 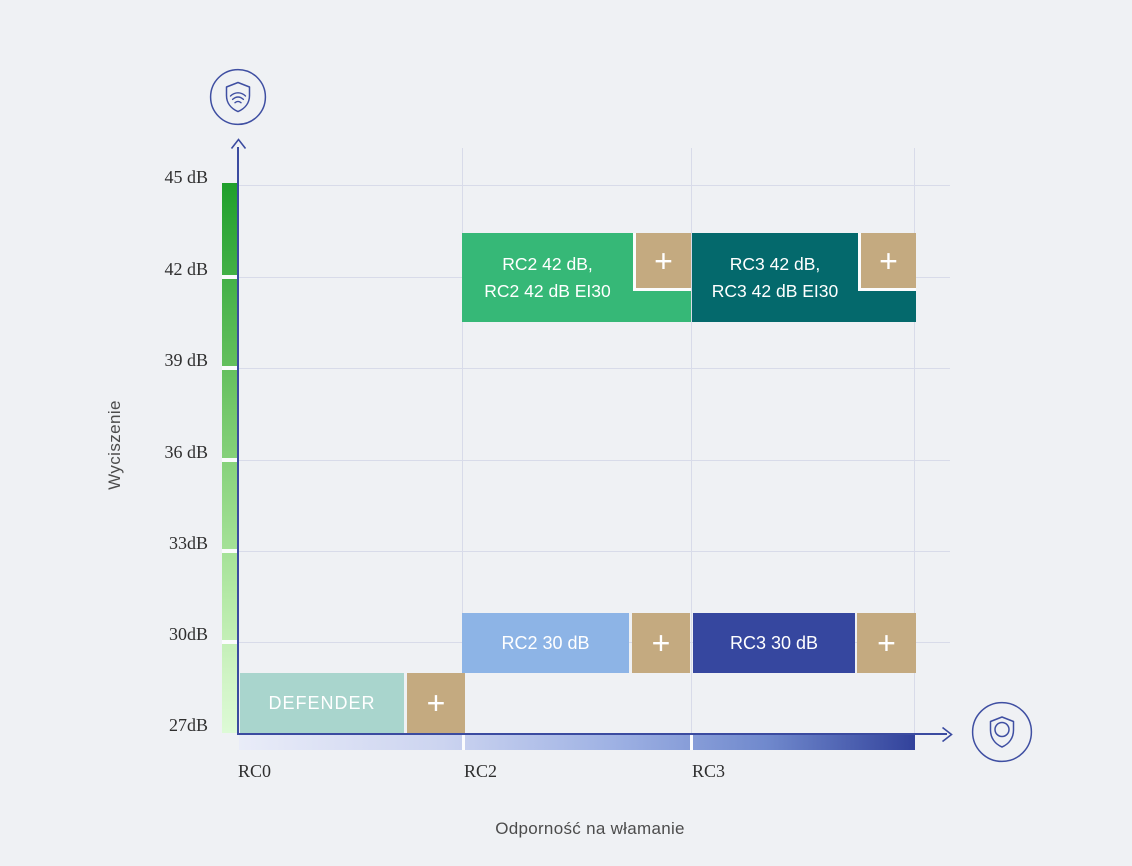 What do you see at coordinates (186, 360) in the screenshot?
I see `y-tick-39db: 39 dB` at bounding box center [186, 360].